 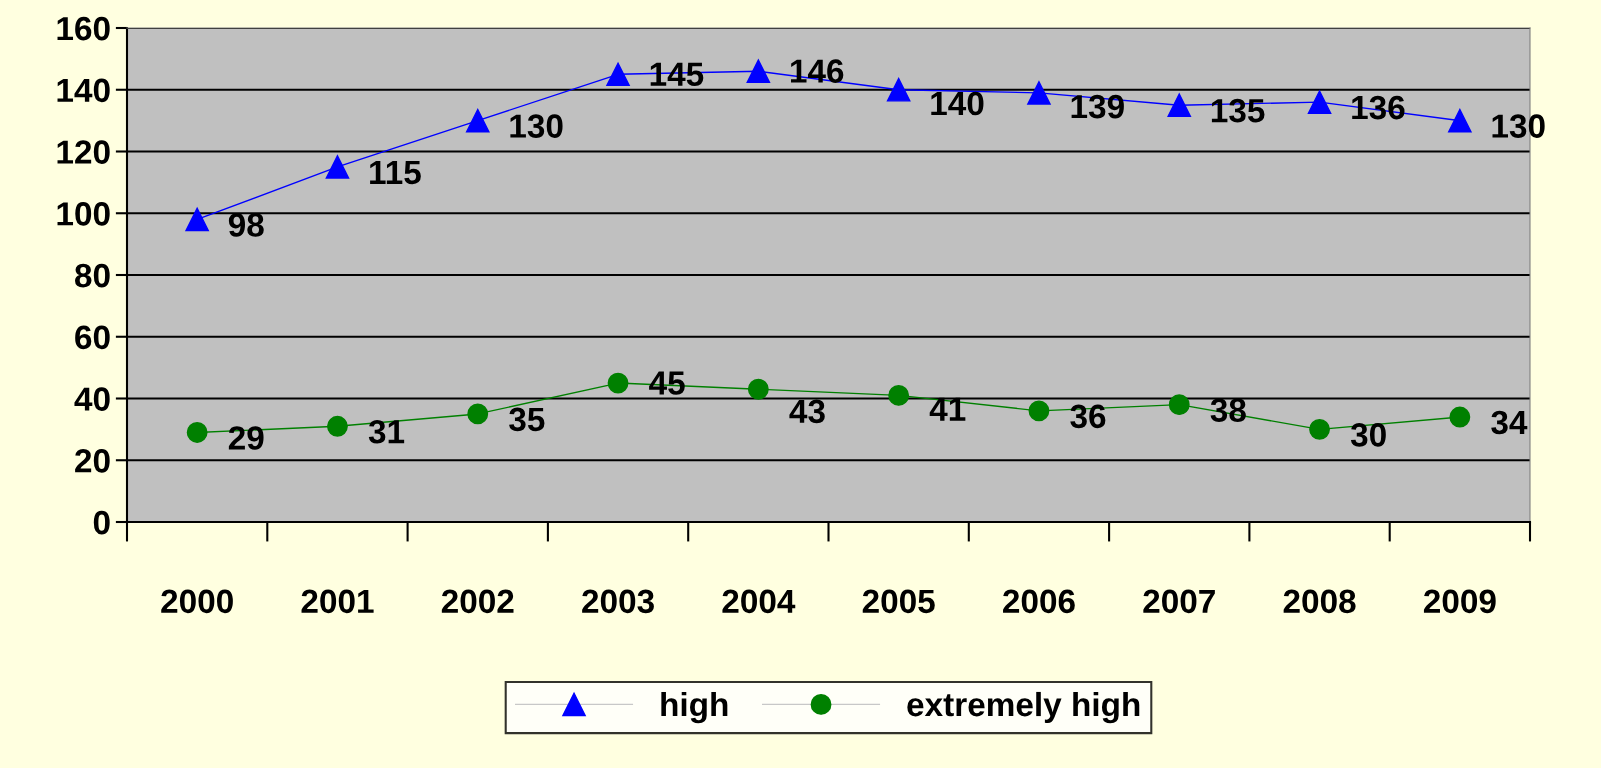 What do you see at coordinates (337, 601) in the screenshot?
I see `x-tick-label: 2001` at bounding box center [337, 601].